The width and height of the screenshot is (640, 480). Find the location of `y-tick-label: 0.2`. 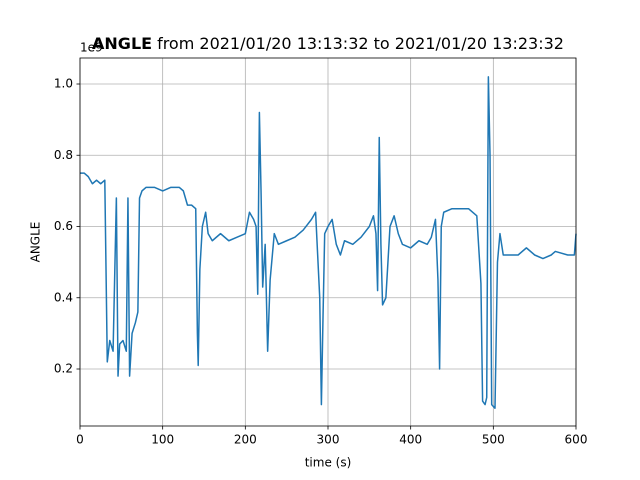

y-tick-label: 0.2 is located at coordinates (63, 369).